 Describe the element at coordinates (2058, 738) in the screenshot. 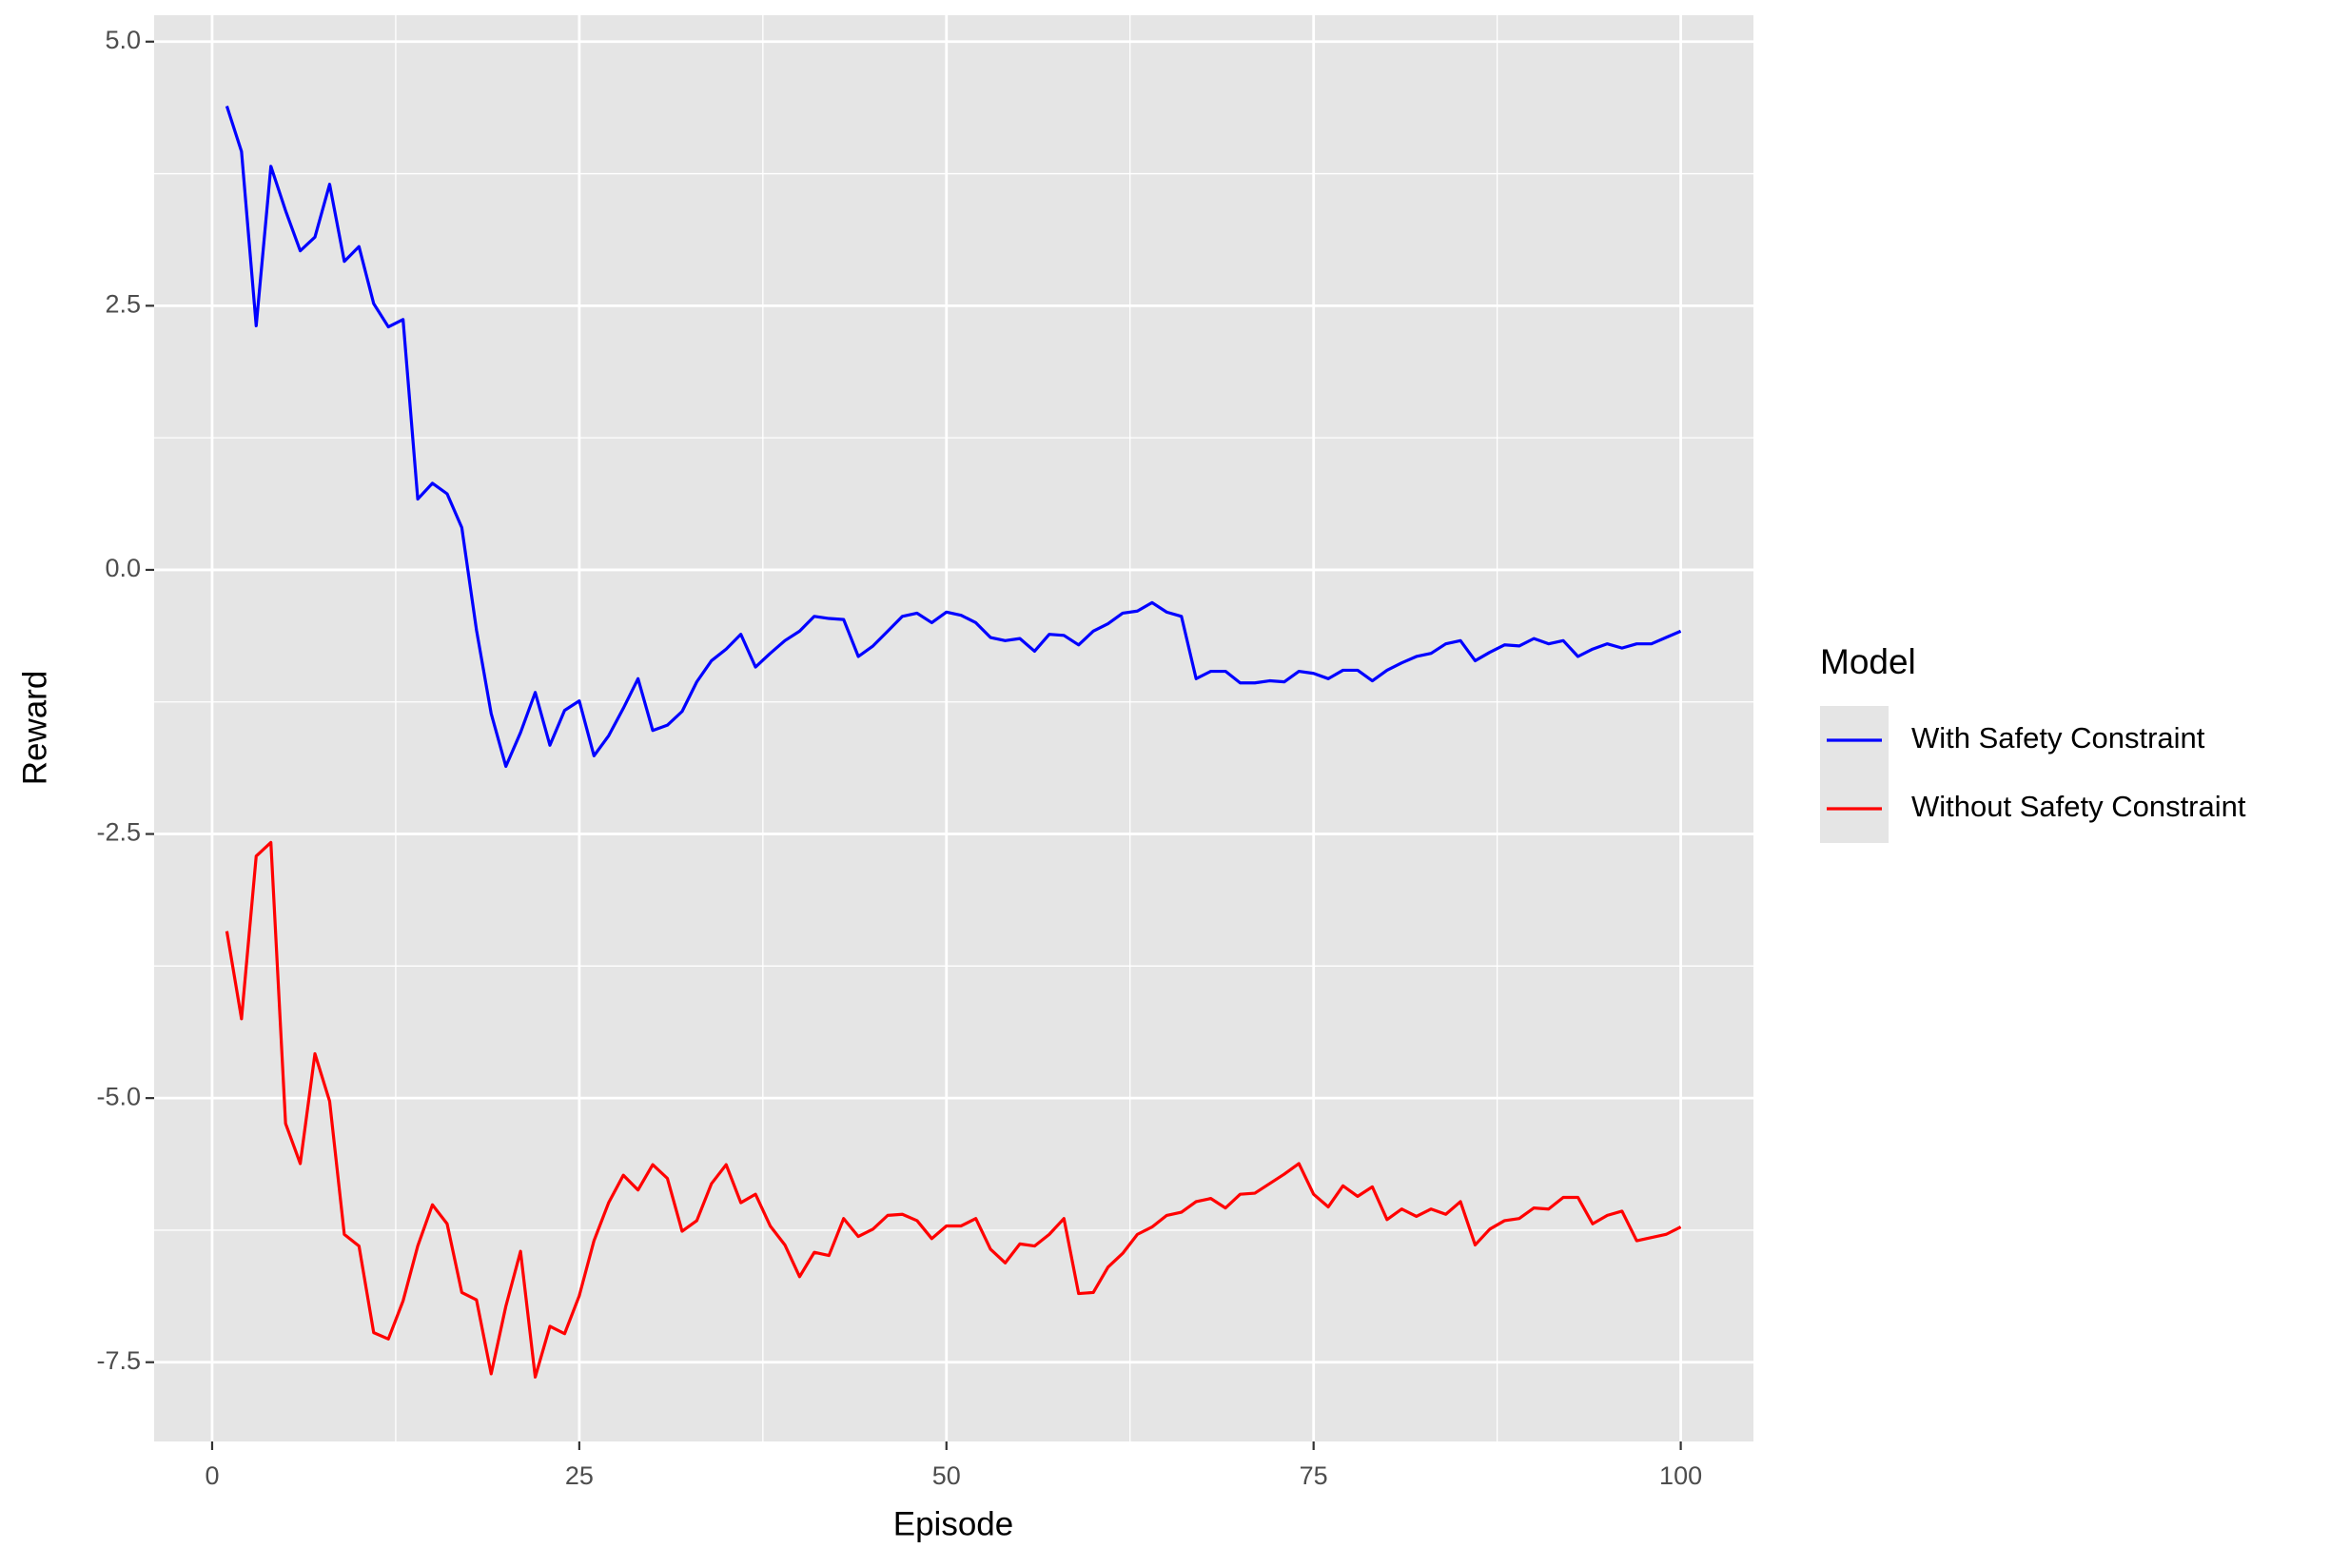

I see `legend-label: With Safety Constraint` at that location.